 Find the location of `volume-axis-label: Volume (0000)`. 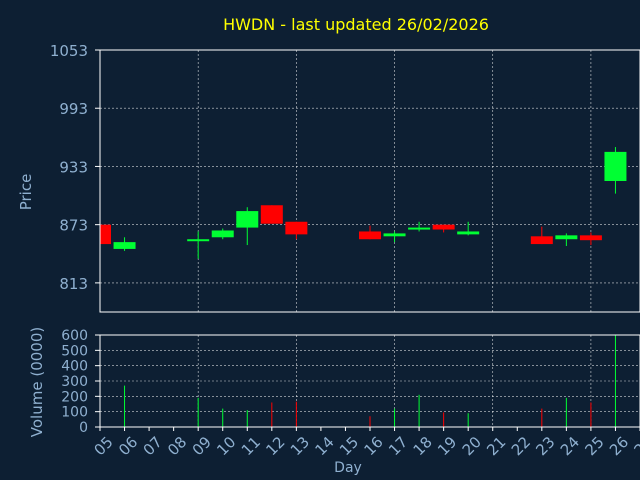

volume-axis-label: Volume (0000) is located at coordinates (37, 382).